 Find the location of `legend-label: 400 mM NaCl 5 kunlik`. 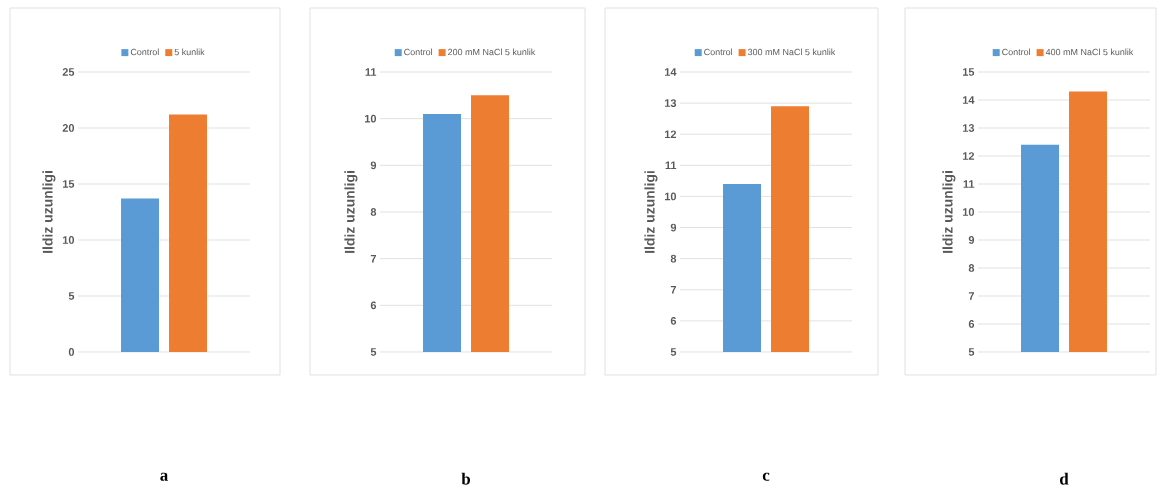

legend-label: 400 mM NaCl 5 kunlik is located at coordinates (1089, 52).